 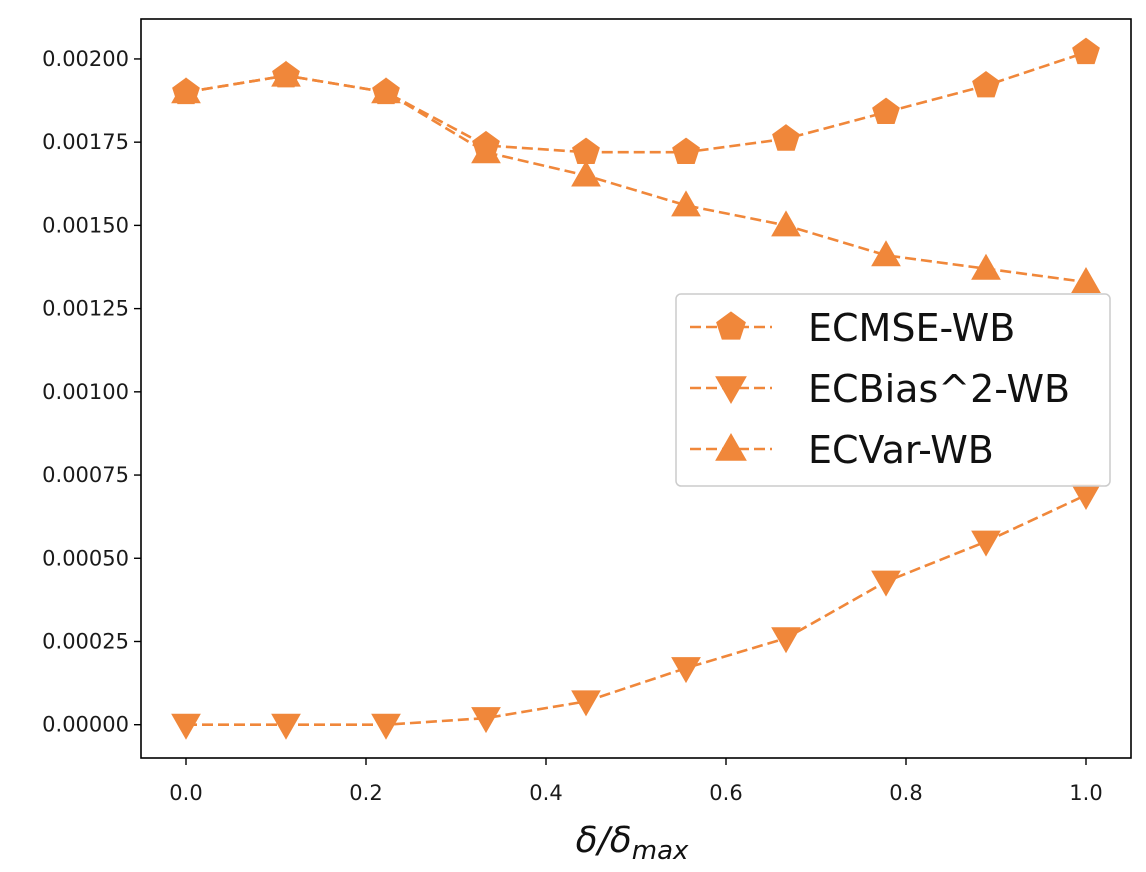 I want to click on x-tick-label: 0.8, so click(x=905, y=793).